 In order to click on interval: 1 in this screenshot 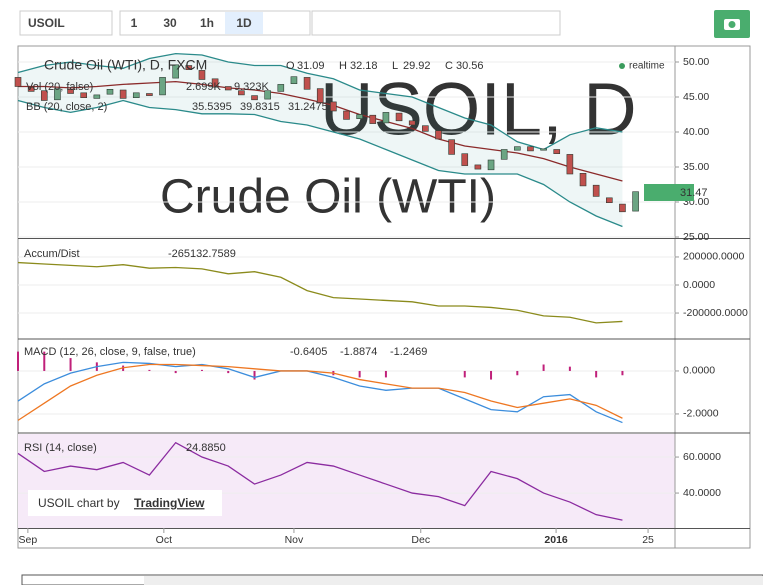, I will do `click(134, 23)`.